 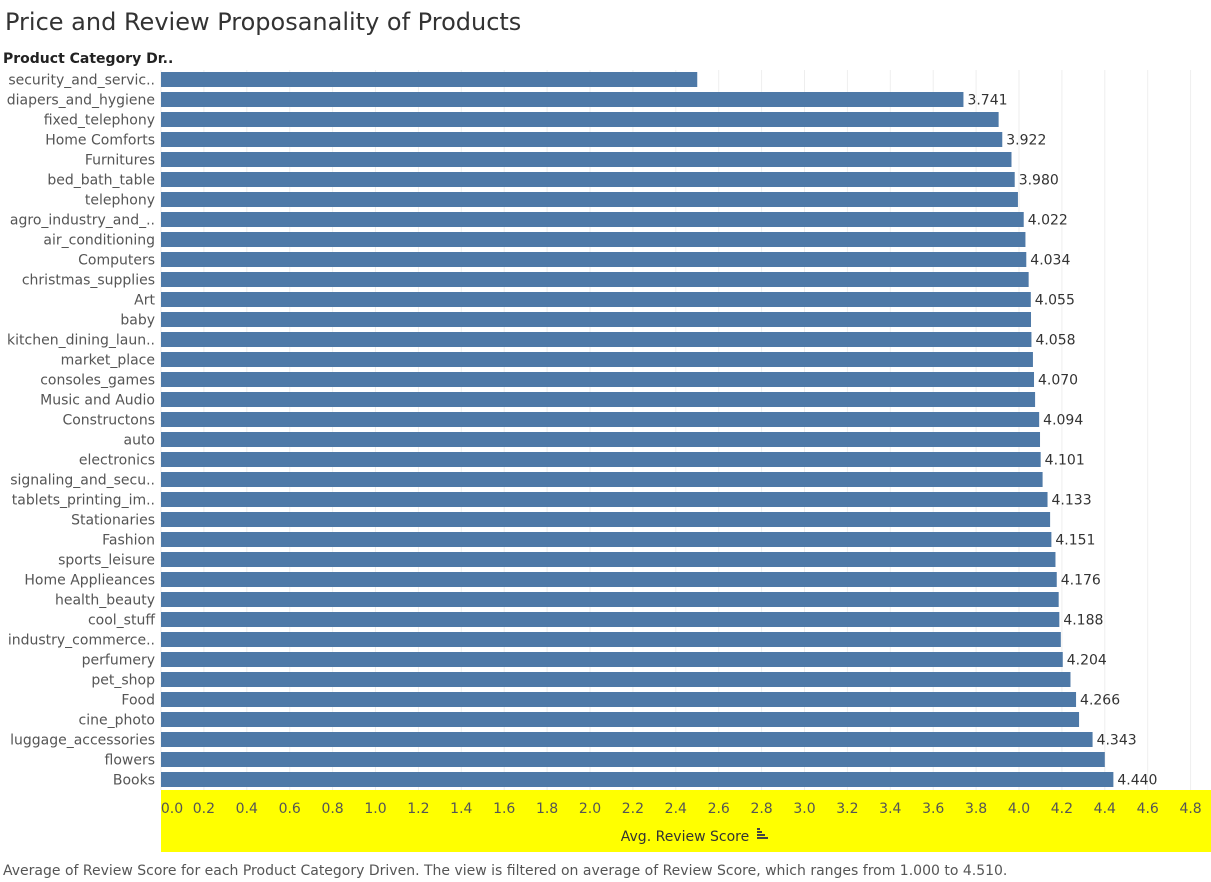 I want to click on category-label: cool_stuff, so click(x=121, y=621).